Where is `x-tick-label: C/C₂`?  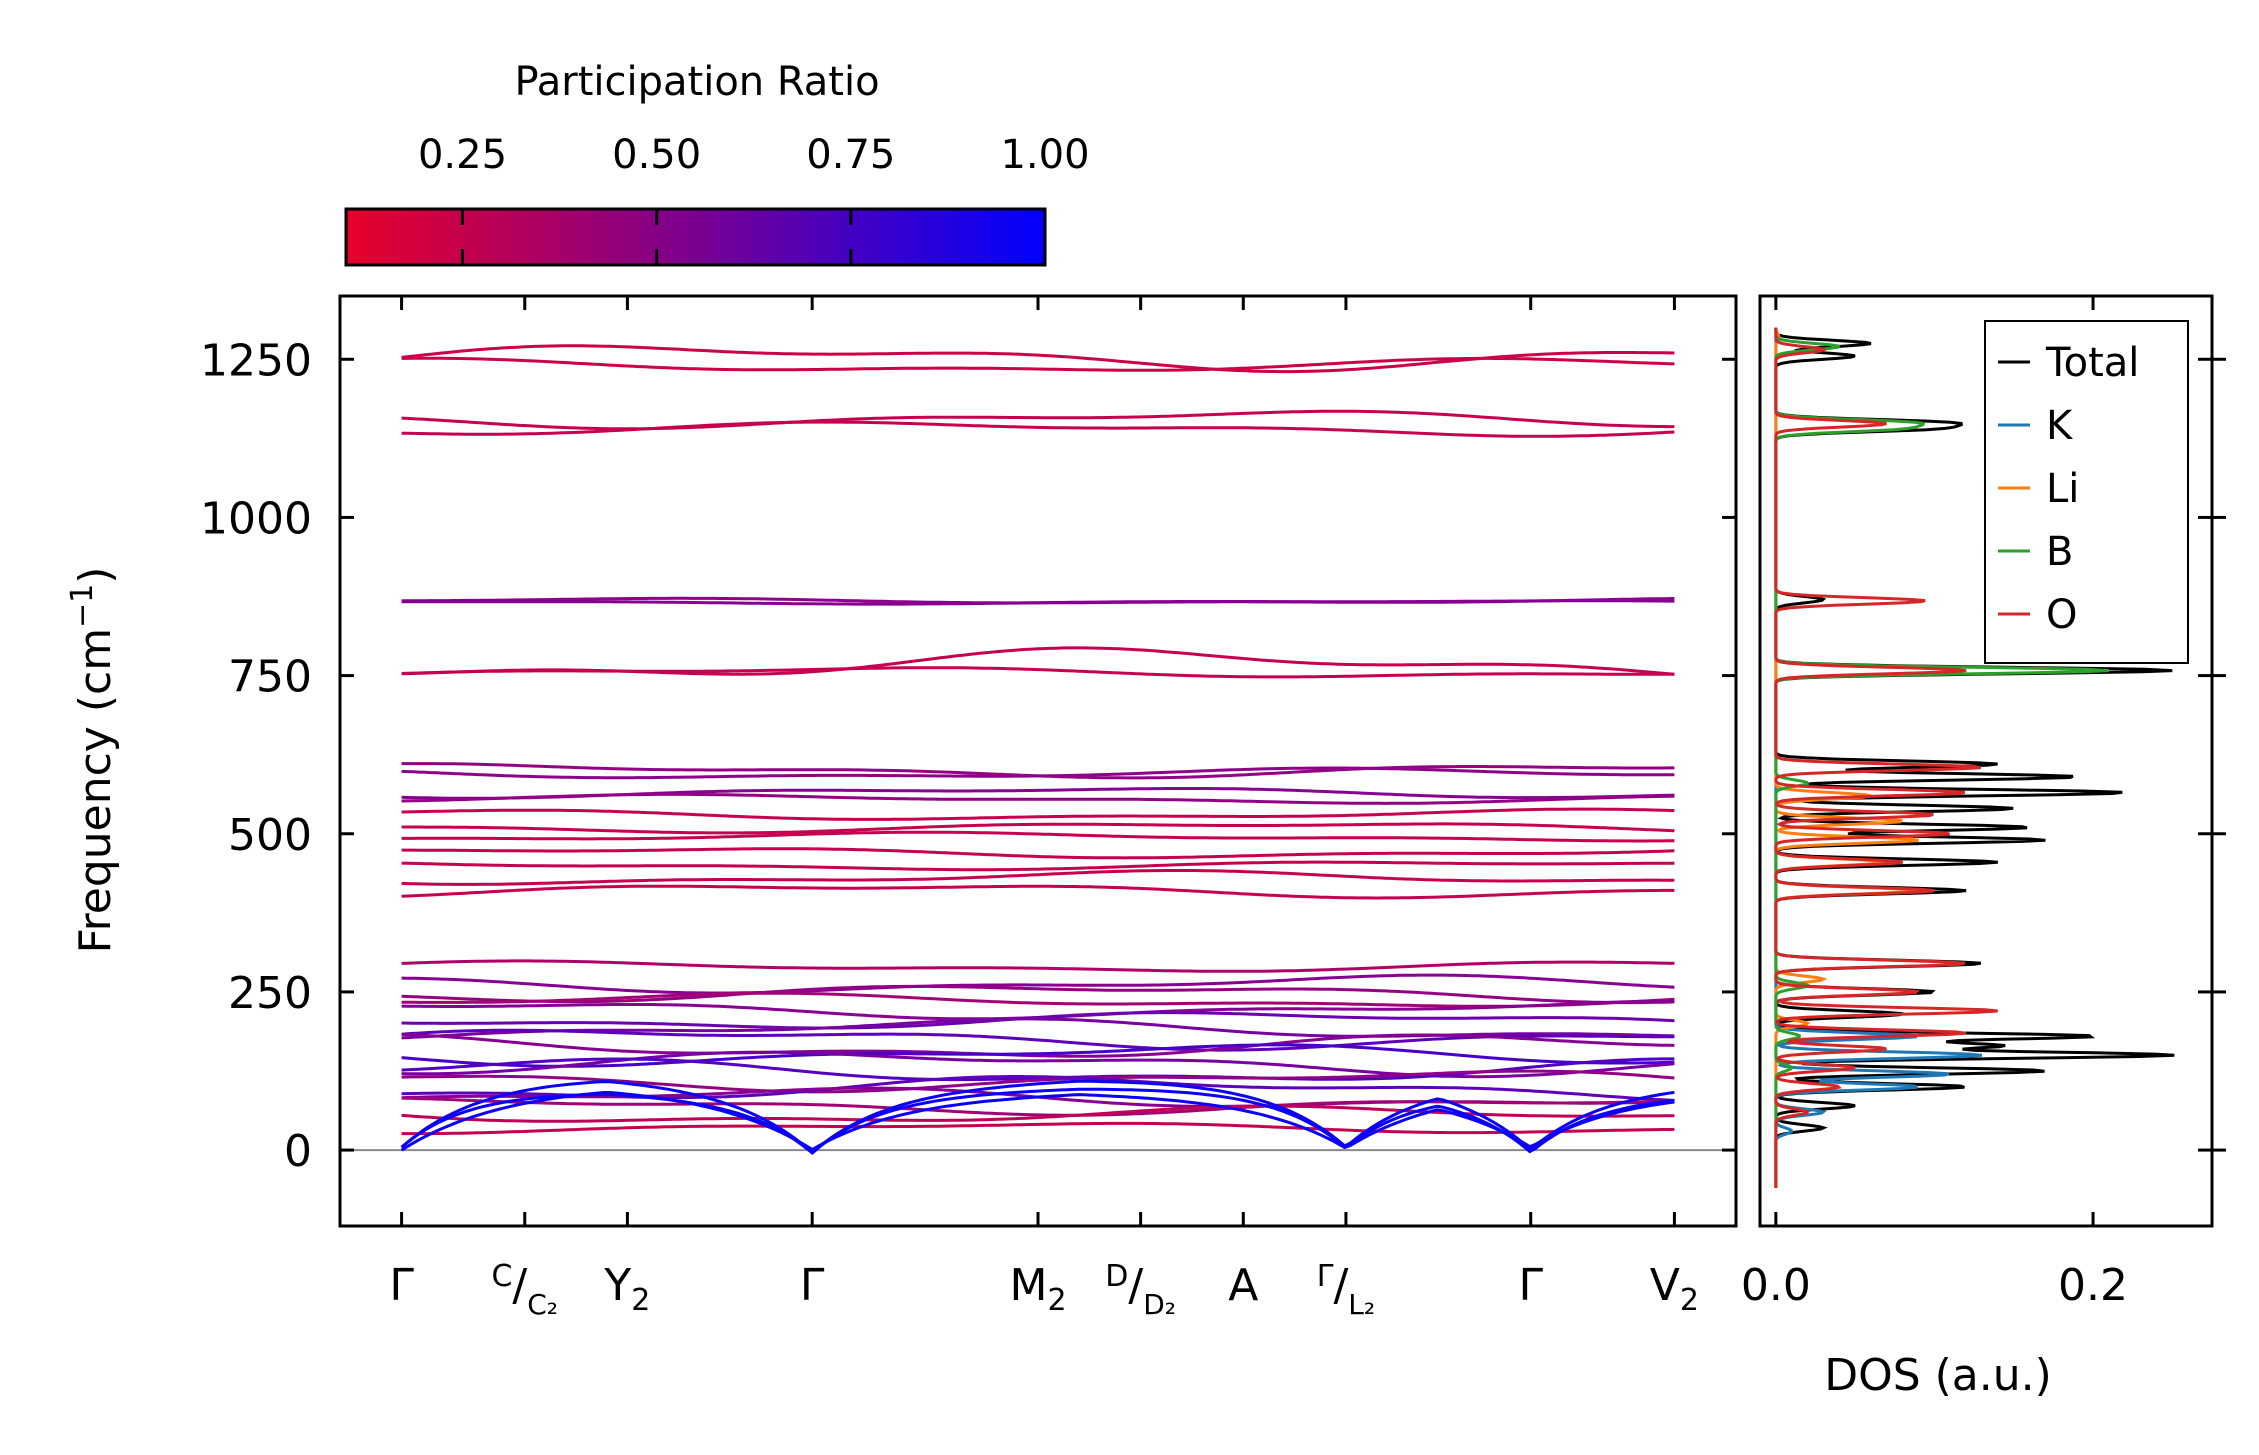 x-tick-label: C/C₂ is located at coordinates (524, 1290).